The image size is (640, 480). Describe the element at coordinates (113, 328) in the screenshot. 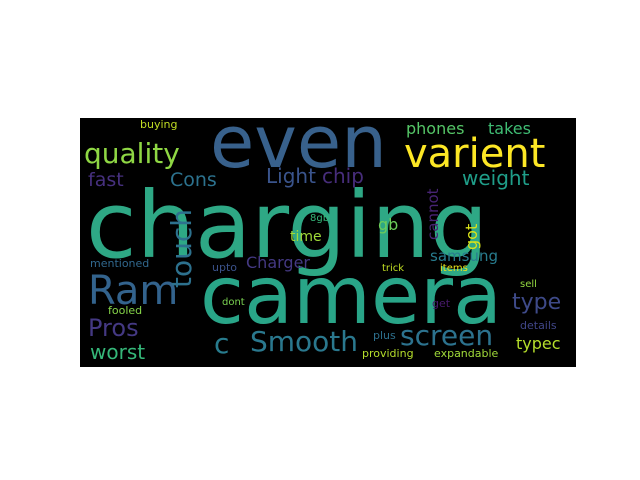

I see `word-pros: Pros` at that location.